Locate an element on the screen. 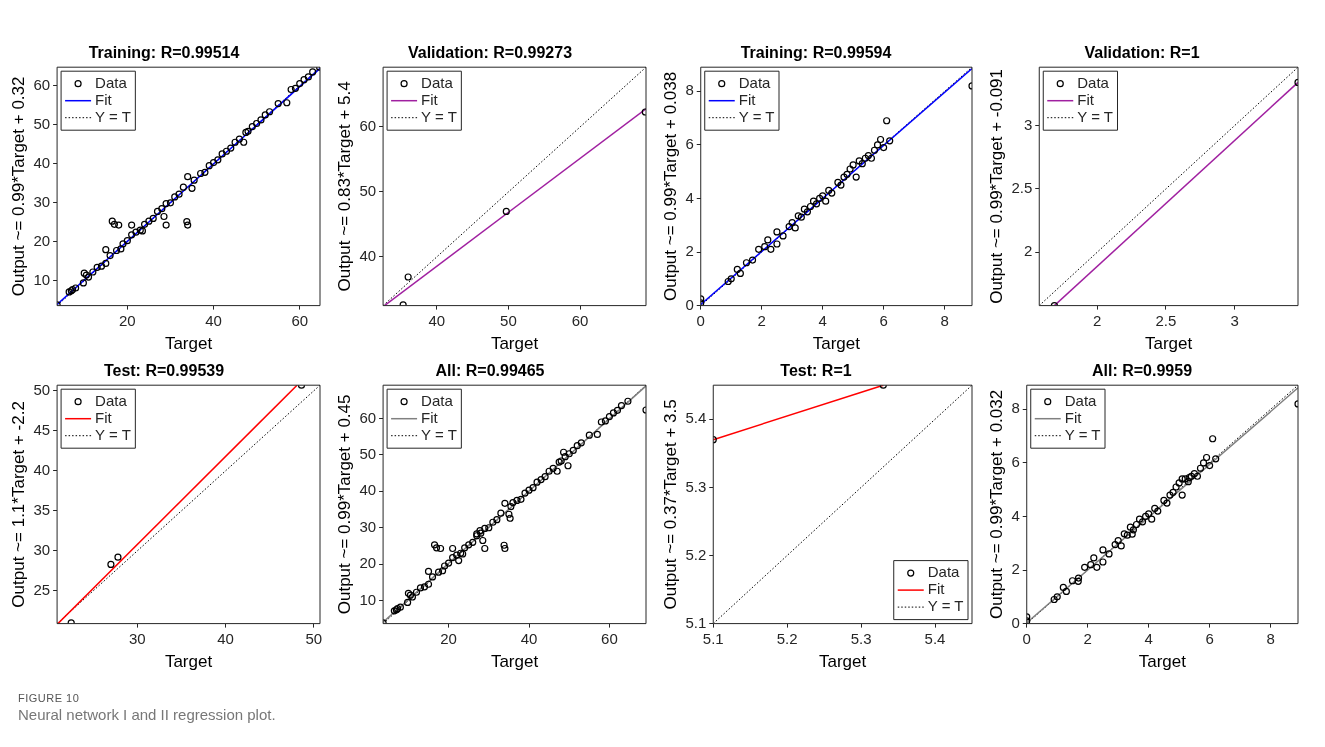 The width and height of the screenshot is (1325, 747). y-axis-title: Output ~= 0.83*Target + 5.4 is located at coordinates (344, 186).